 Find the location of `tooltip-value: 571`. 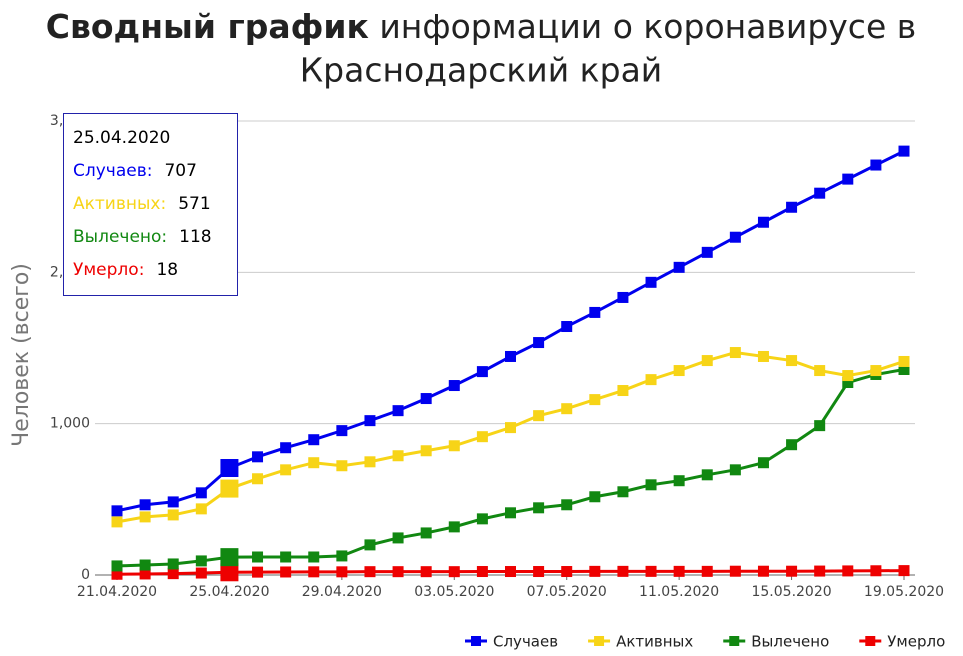

tooltip-value: 571 is located at coordinates (194, 204).